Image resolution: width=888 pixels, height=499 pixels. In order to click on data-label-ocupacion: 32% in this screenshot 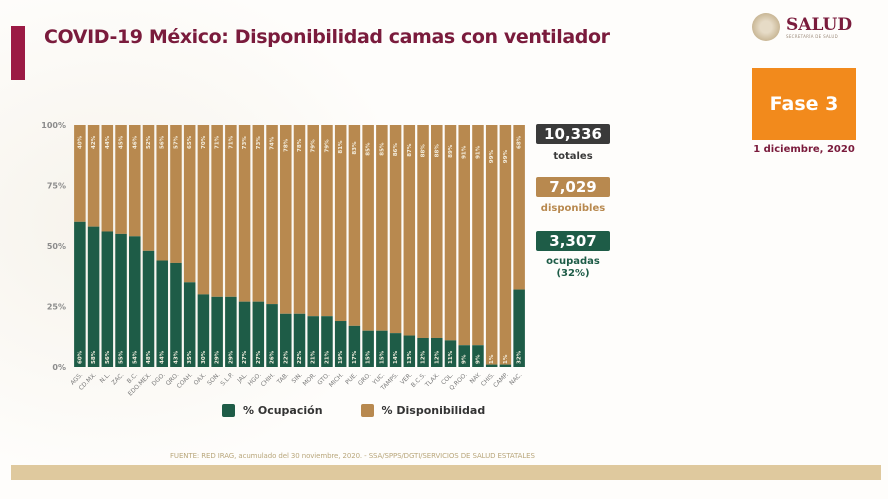, I will do `click(520, 357)`.